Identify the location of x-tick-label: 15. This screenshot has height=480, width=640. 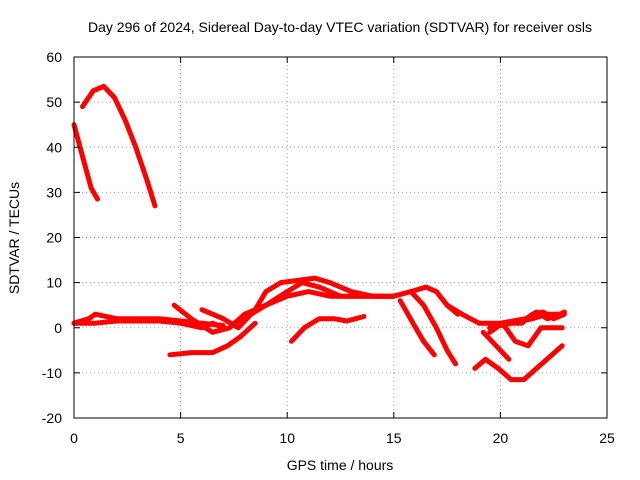
(394, 438).